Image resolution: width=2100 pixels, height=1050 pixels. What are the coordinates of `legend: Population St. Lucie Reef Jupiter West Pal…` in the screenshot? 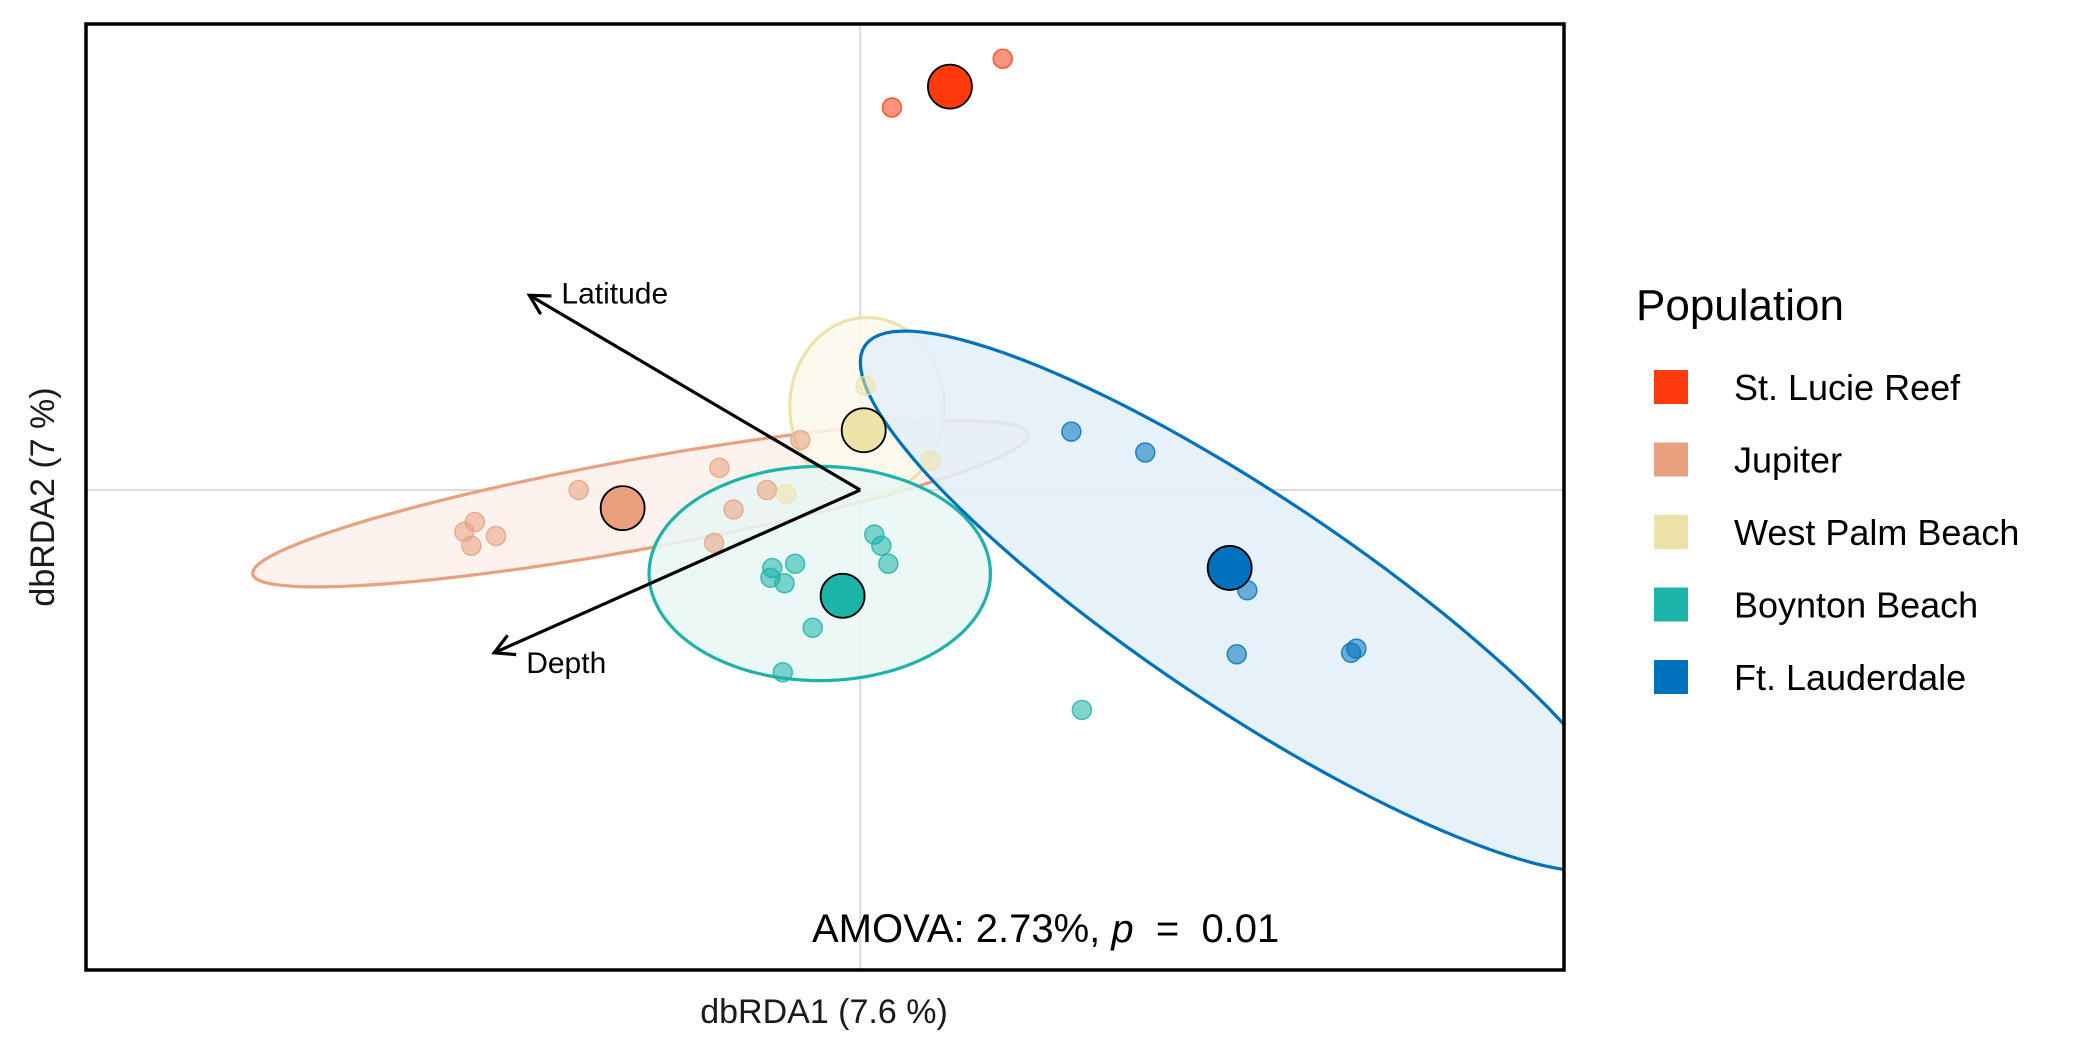 It's located at (1827, 489).